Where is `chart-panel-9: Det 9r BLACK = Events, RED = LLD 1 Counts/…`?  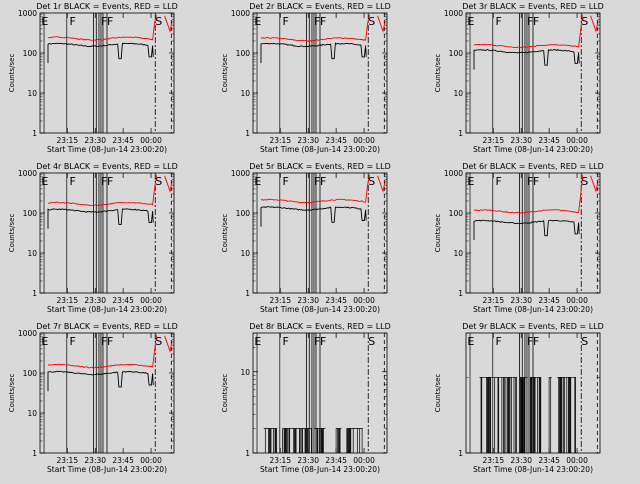
chart-panel-9: Det 9r BLACK = Events, RED = LLD 1 Counts/… is located at coordinates (519, 398).